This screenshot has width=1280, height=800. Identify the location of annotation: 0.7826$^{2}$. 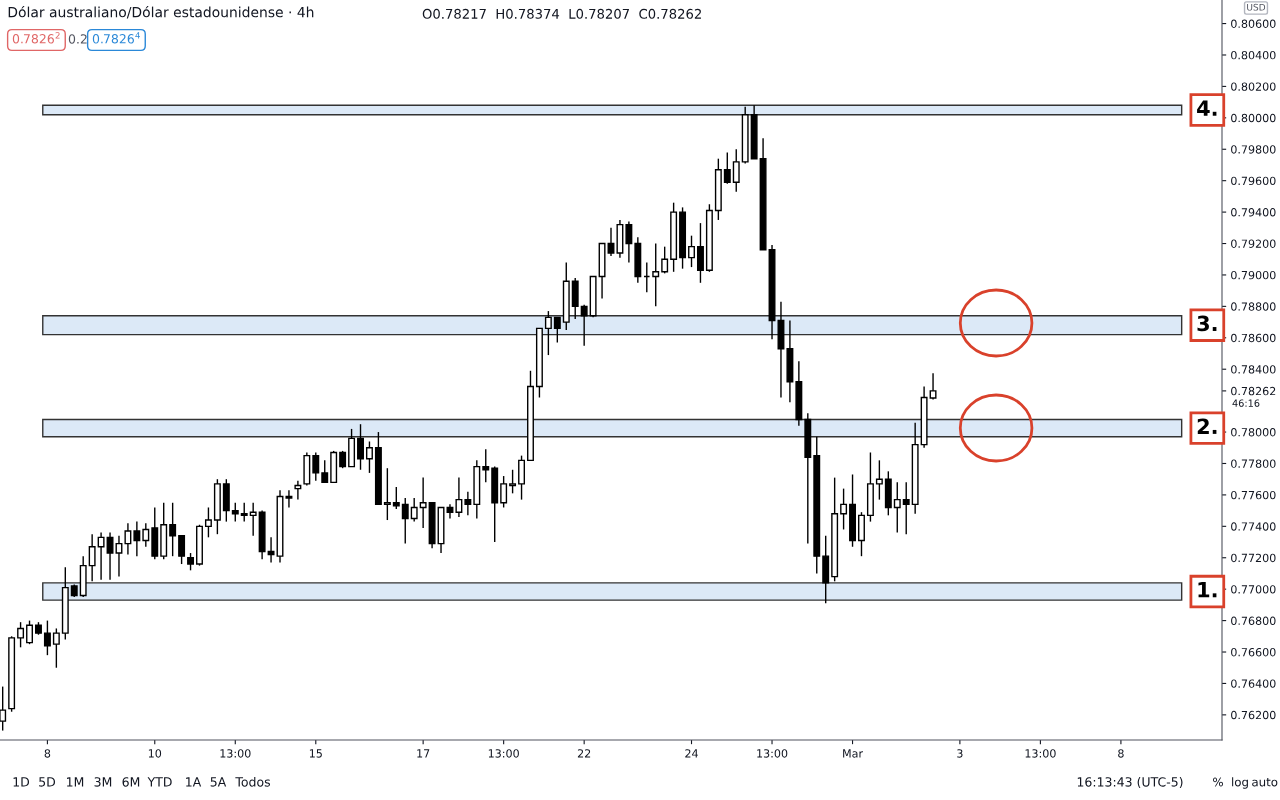
(36, 38).